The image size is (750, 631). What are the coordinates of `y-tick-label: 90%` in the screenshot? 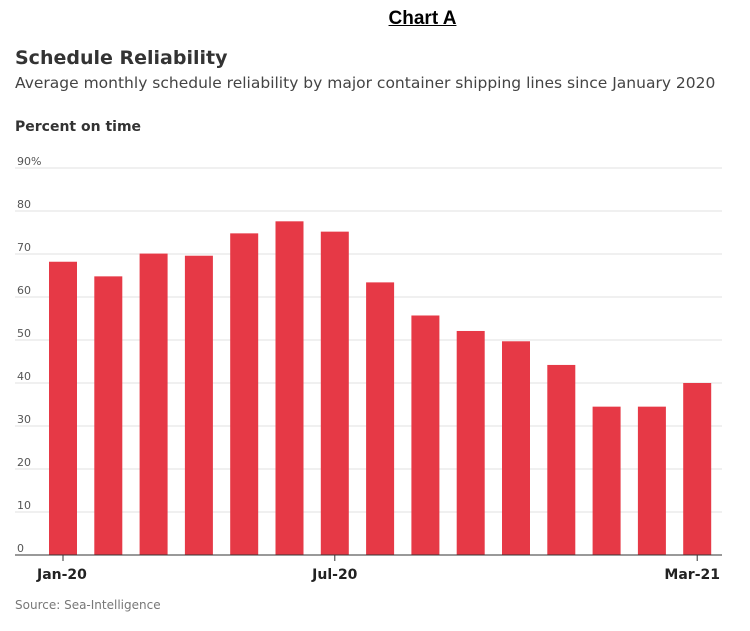 It's located at (29, 161).